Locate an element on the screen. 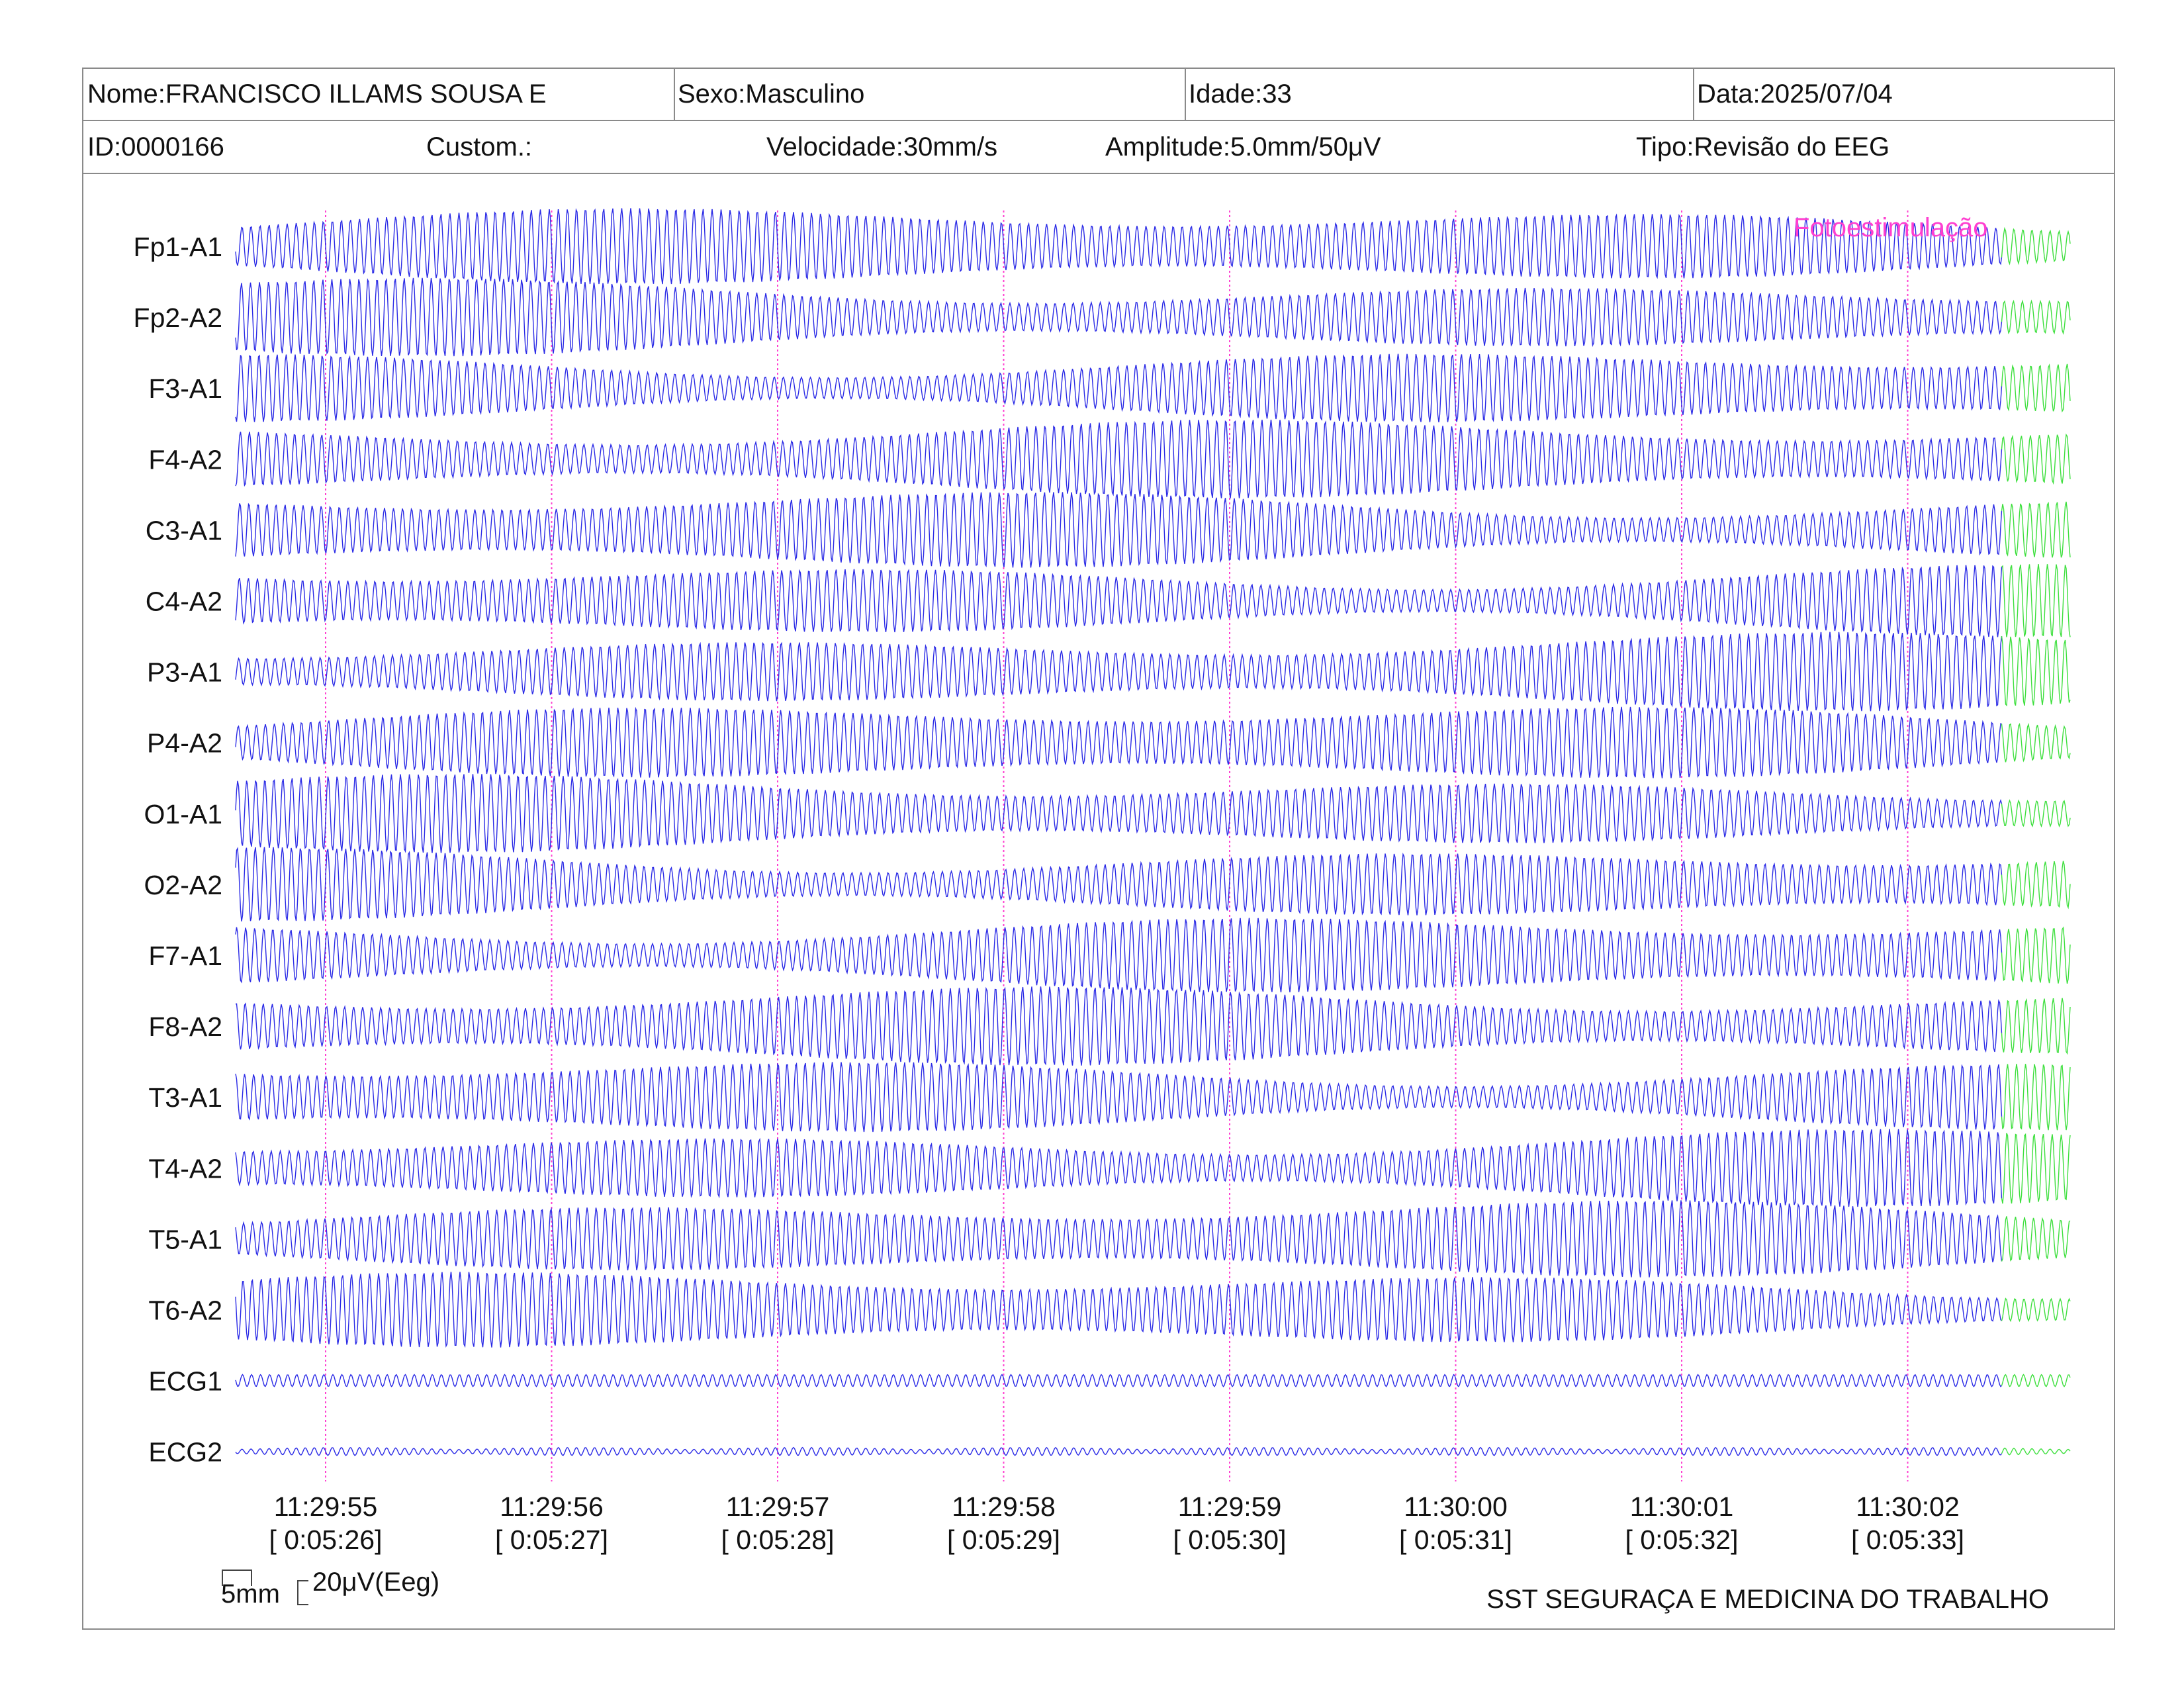 The image size is (2184, 1688). trace-fp1-a1 is located at coordinates (1119, 246).